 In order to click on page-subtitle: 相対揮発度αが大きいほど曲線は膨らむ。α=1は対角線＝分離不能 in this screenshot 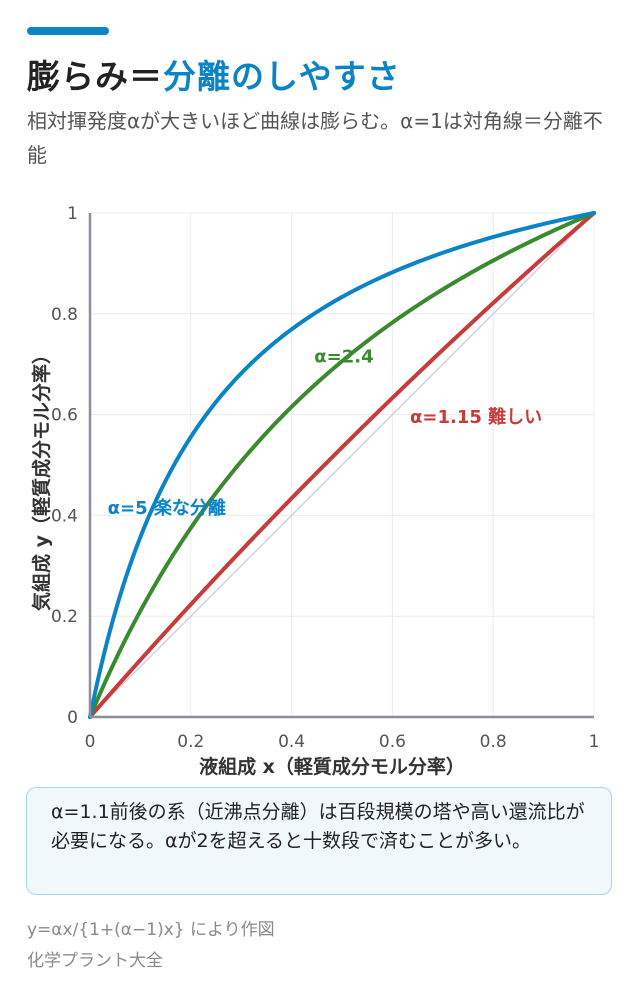, I will do `click(315, 138)`.